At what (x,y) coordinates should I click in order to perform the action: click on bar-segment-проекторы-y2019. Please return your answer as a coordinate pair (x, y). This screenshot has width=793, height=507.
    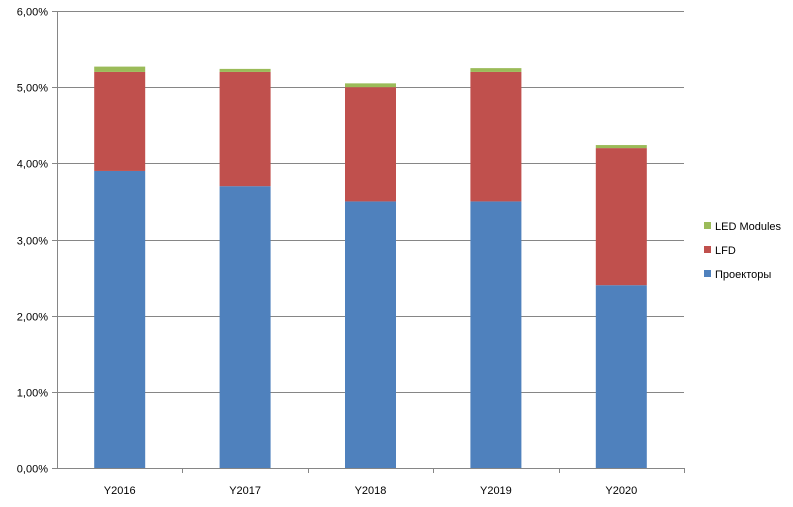
    Looking at the image, I should click on (496, 334).